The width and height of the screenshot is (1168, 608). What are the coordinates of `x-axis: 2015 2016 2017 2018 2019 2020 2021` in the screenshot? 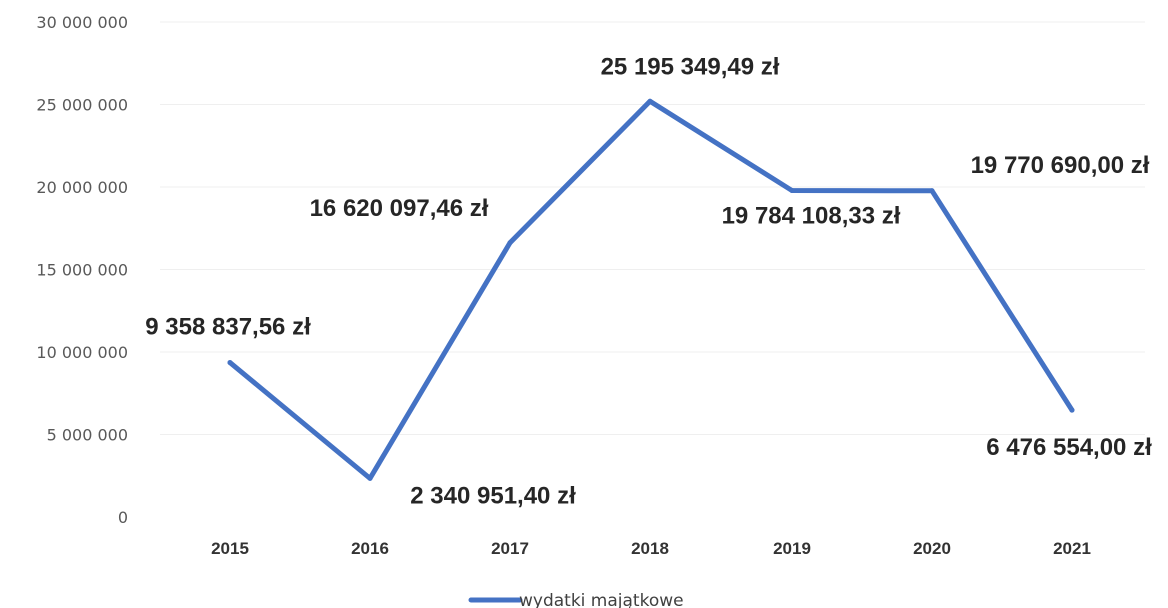 It's located at (651, 548).